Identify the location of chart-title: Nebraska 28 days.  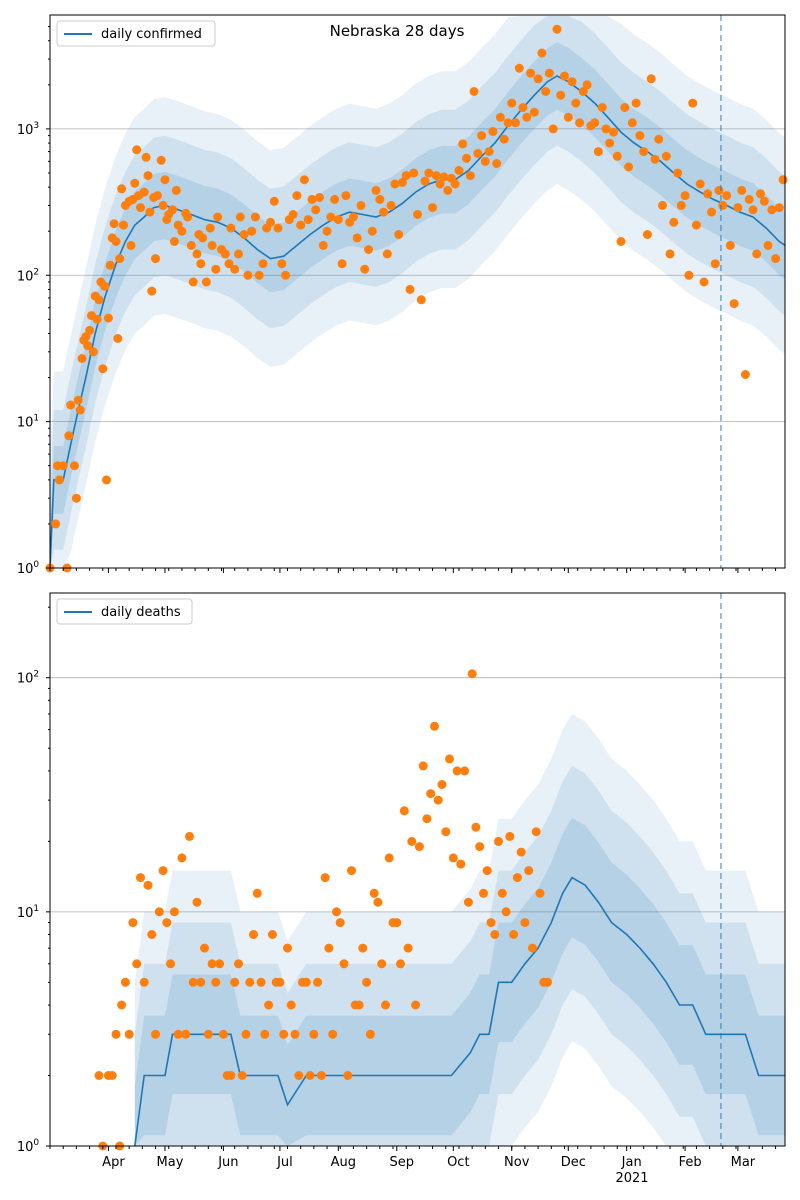
(397, 31).